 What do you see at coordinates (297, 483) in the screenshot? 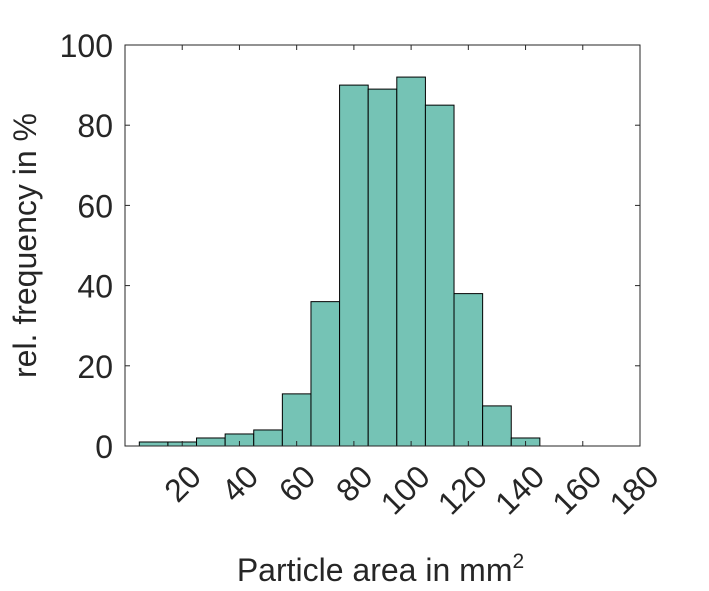
I see `x-tick-label: 60` at bounding box center [297, 483].